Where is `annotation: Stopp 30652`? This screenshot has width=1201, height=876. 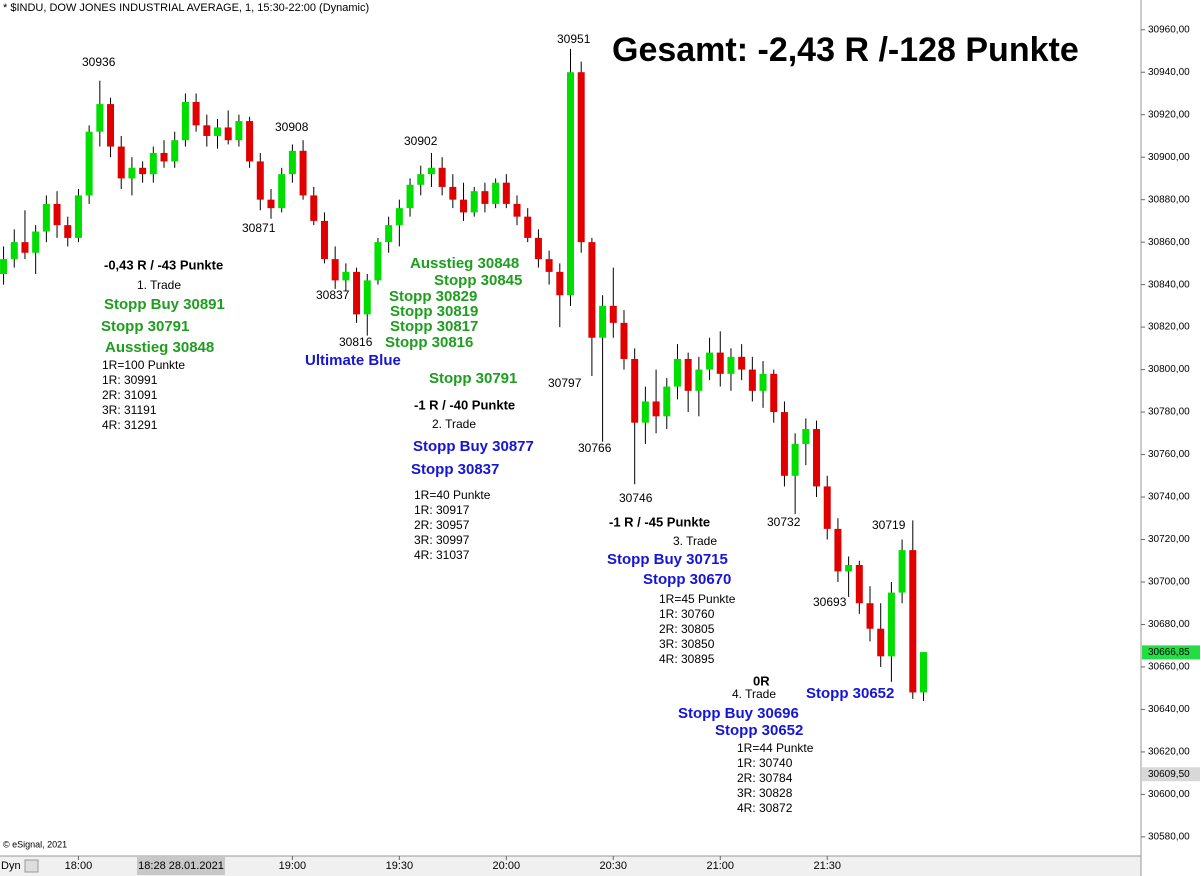 annotation: Stopp 30652 is located at coordinates (759, 730).